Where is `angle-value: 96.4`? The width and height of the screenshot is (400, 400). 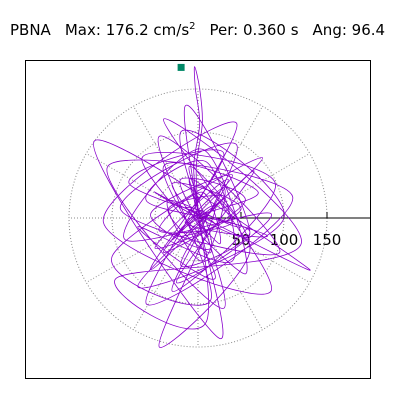
angle-value: 96.4 is located at coordinates (368, 30).